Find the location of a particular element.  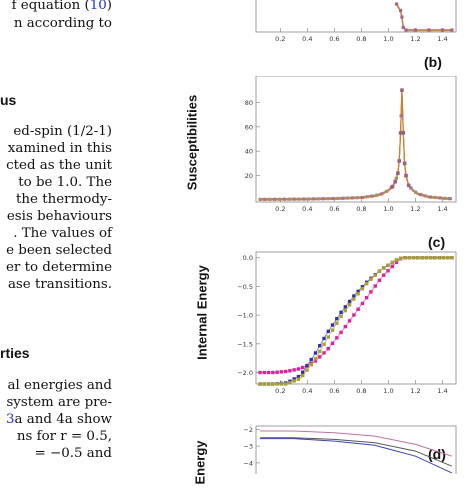

top-x-tick-label-2: 0.6 is located at coordinates (334, 39).